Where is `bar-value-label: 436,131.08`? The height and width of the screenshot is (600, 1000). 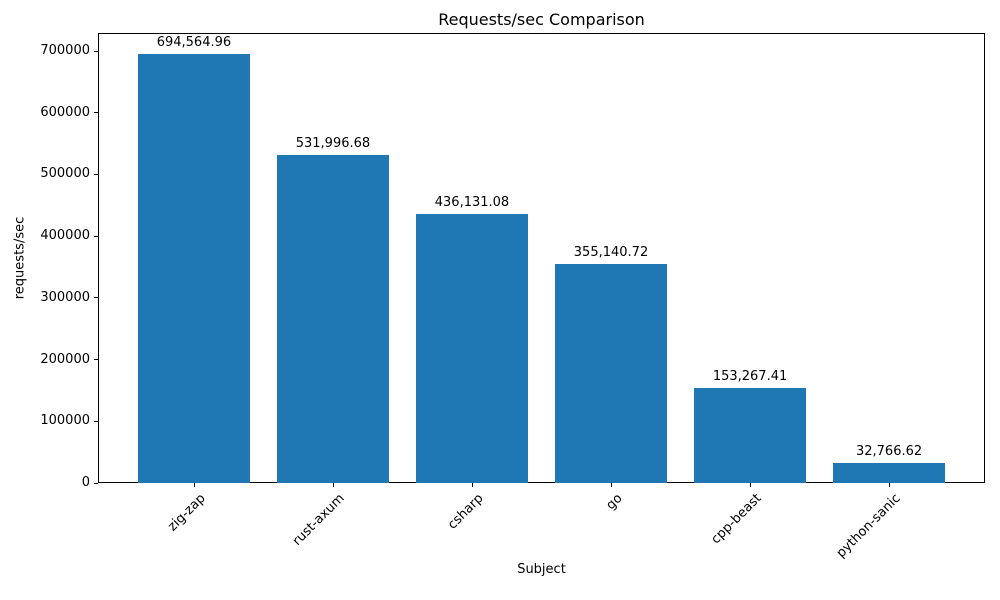 bar-value-label: 436,131.08 is located at coordinates (472, 202).